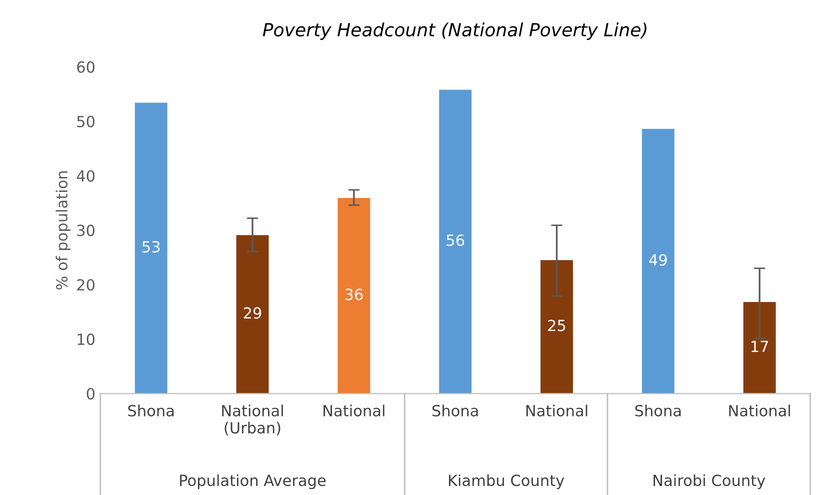  What do you see at coordinates (506, 482) in the screenshot?
I see `text: Kiambu County` at bounding box center [506, 482].